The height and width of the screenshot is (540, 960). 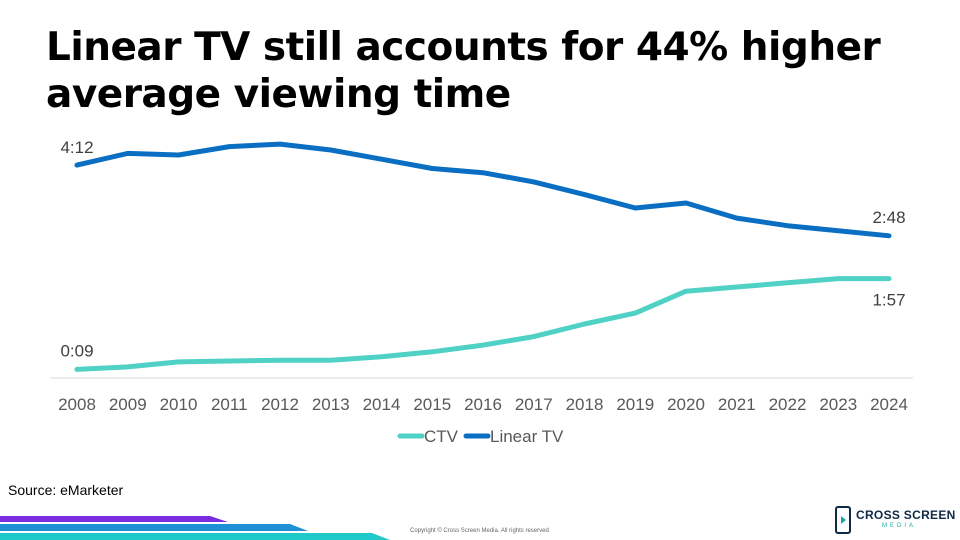 I want to click on x-tick-label-2020: 2020, so click(x=686, y=404).